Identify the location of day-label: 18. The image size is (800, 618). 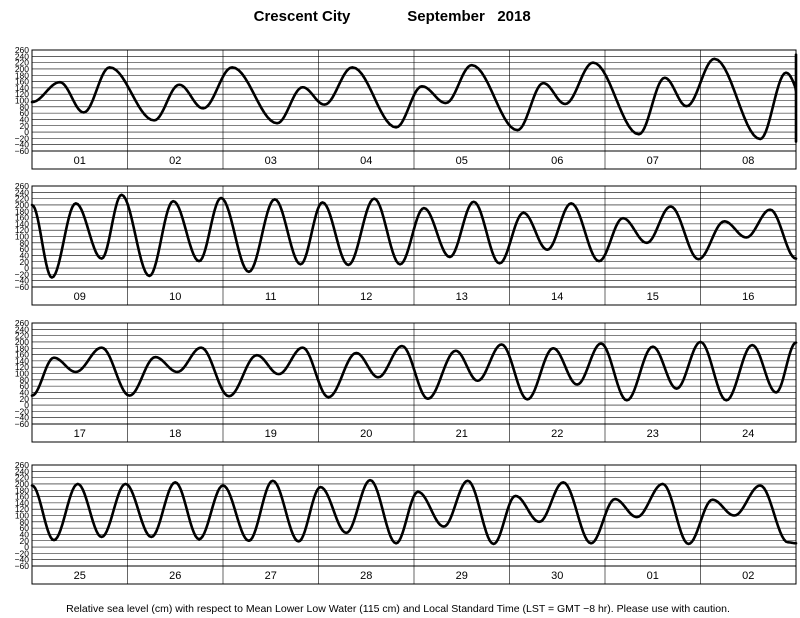
(175, 434).